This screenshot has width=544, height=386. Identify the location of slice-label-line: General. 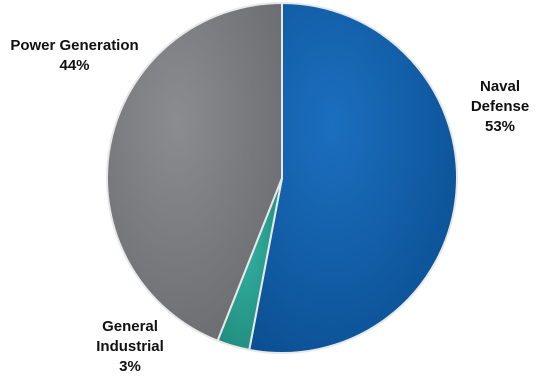
(130, 326).